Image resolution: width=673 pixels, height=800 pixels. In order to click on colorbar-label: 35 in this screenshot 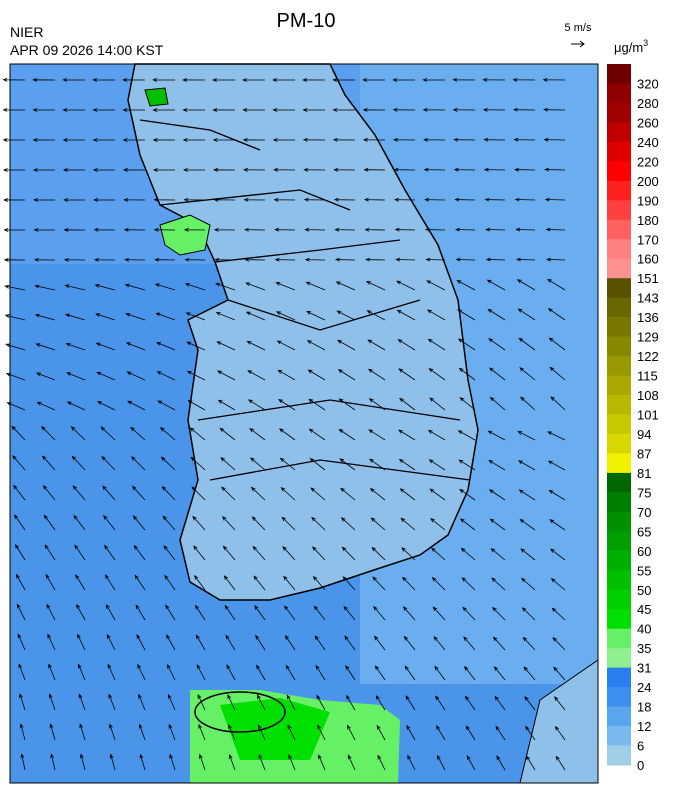, I will do `click(644, 648)`.